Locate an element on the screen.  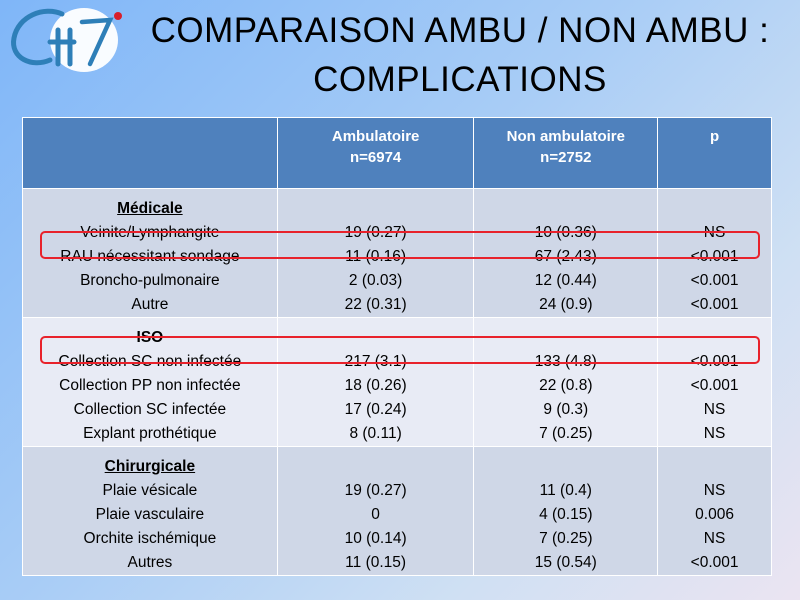
row-value: 9 (0.3) is located at coordinates (566, 409).